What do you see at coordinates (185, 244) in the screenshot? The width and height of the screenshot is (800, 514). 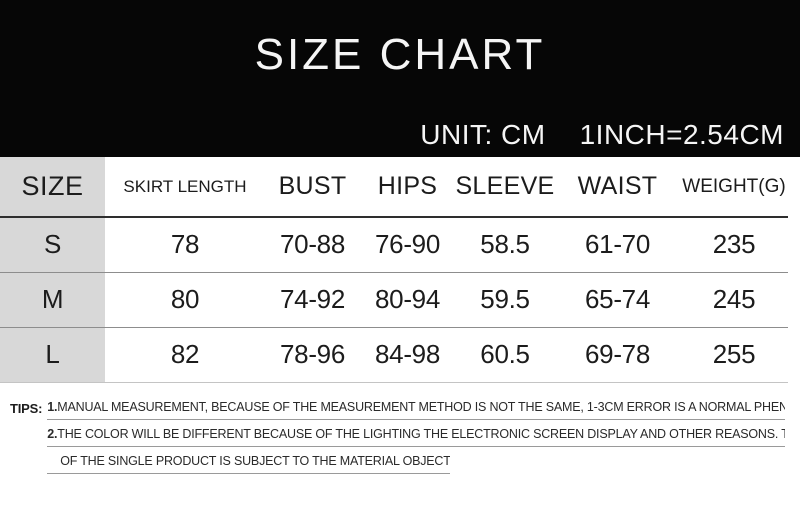 I see `cell-skirt-length: 78` at bounding box center [185, 244].